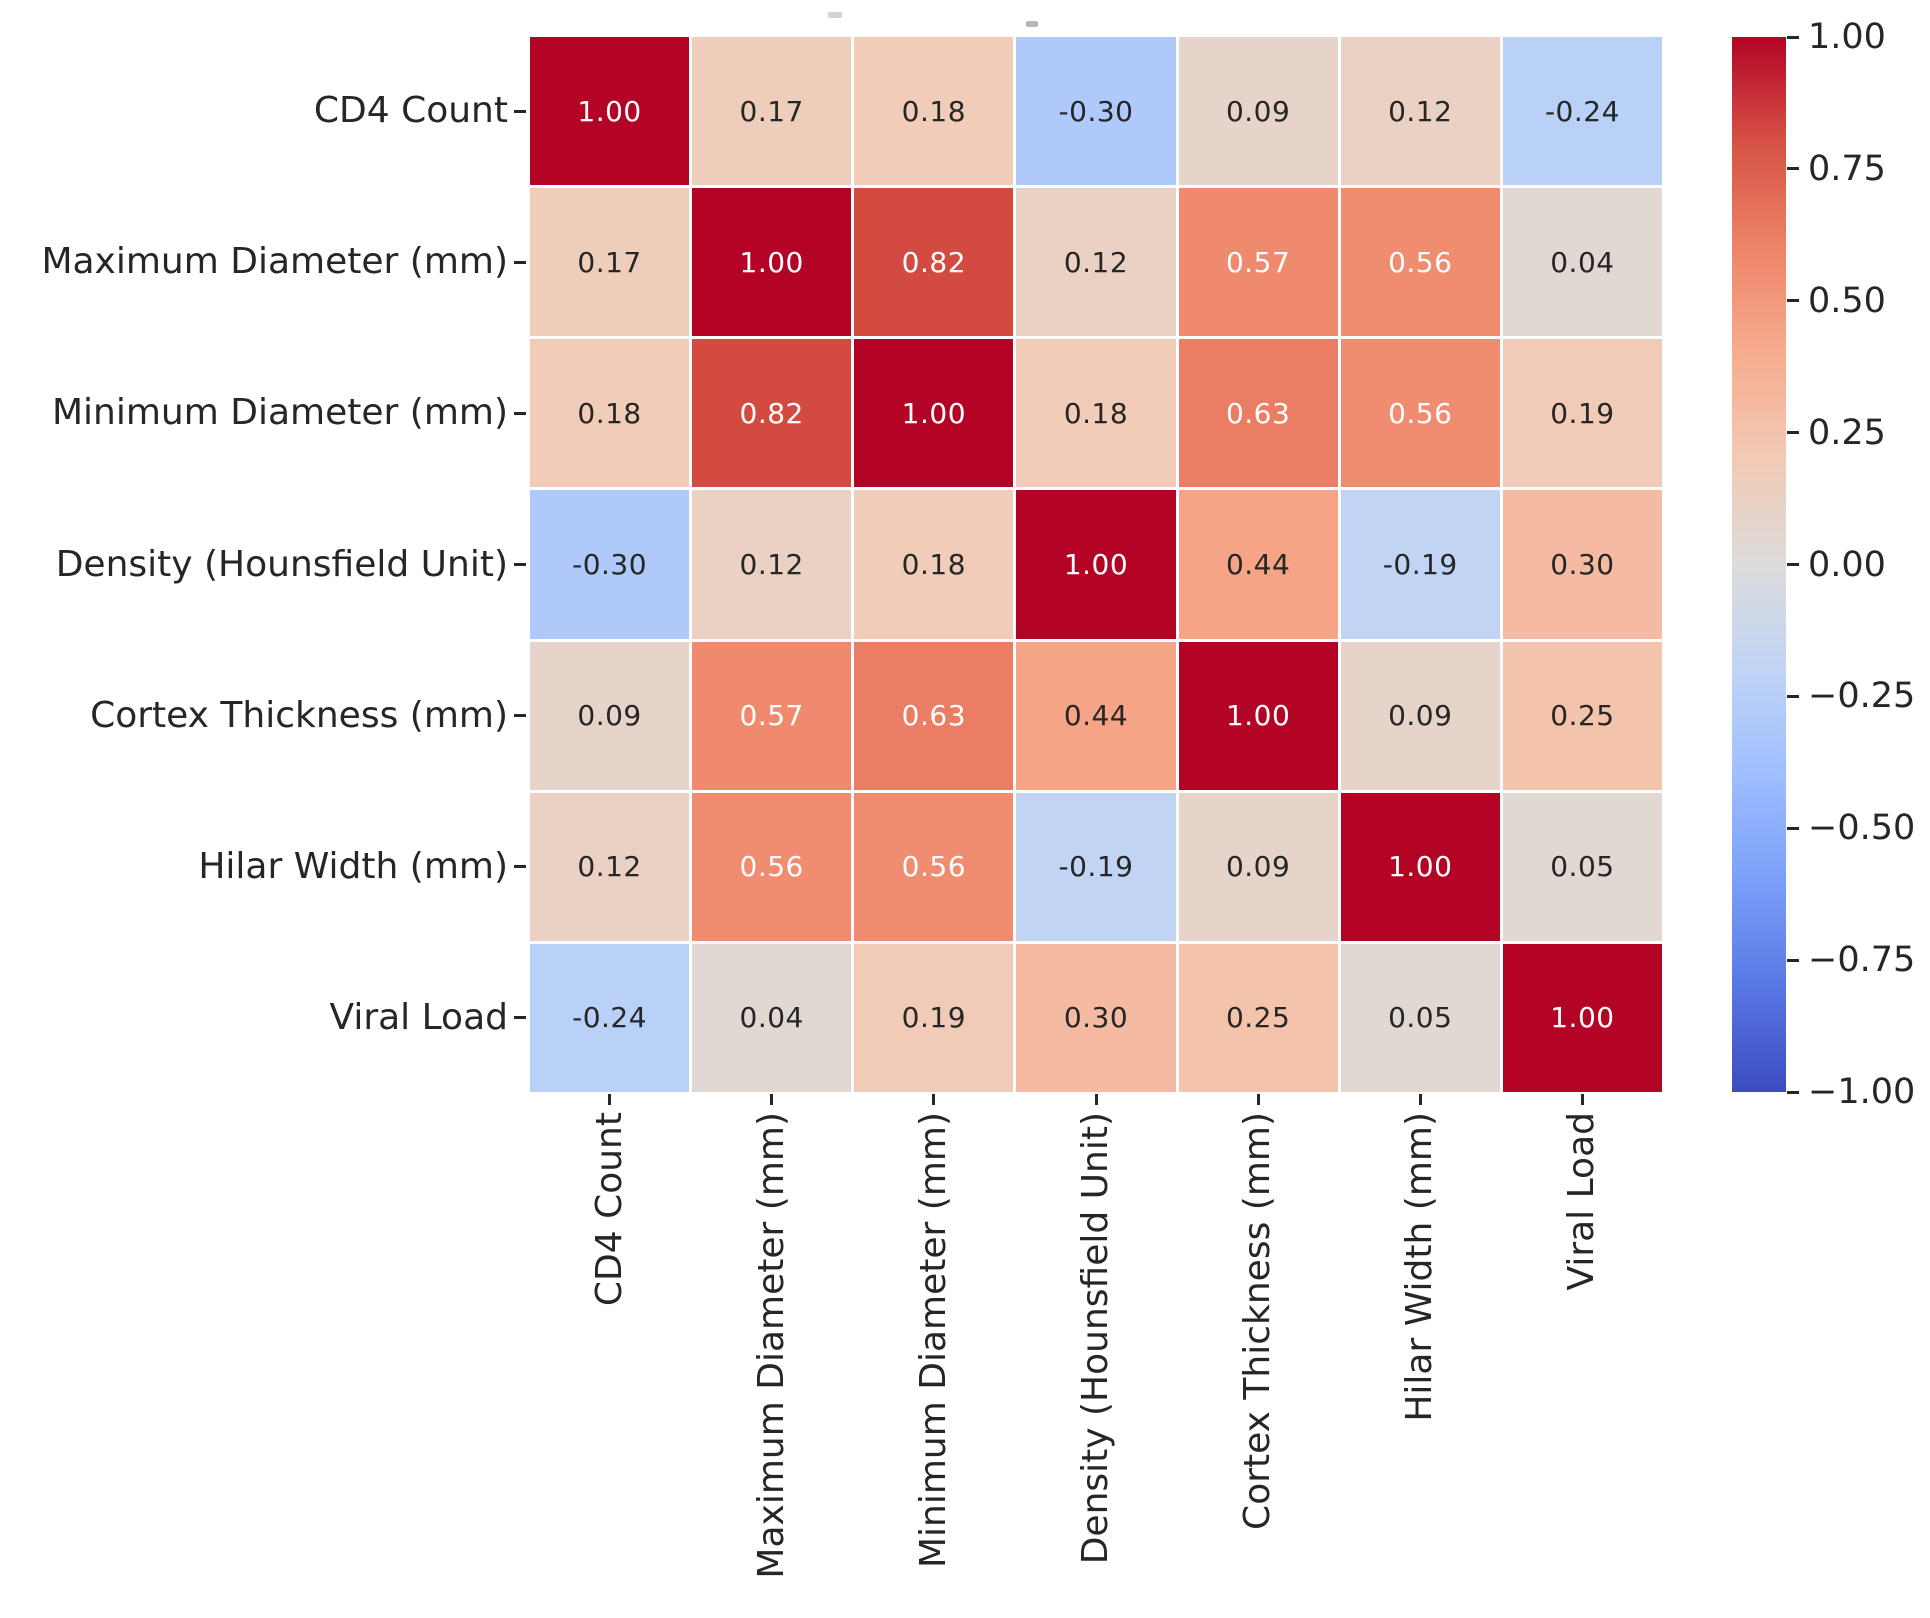 The width and height of the screenshot is (1930, 1618). What do you see at coordinates (1862, 696) in the screenshot?
I see `colorbar-tick-label: −0.25` at bounding box center [1862, 696].